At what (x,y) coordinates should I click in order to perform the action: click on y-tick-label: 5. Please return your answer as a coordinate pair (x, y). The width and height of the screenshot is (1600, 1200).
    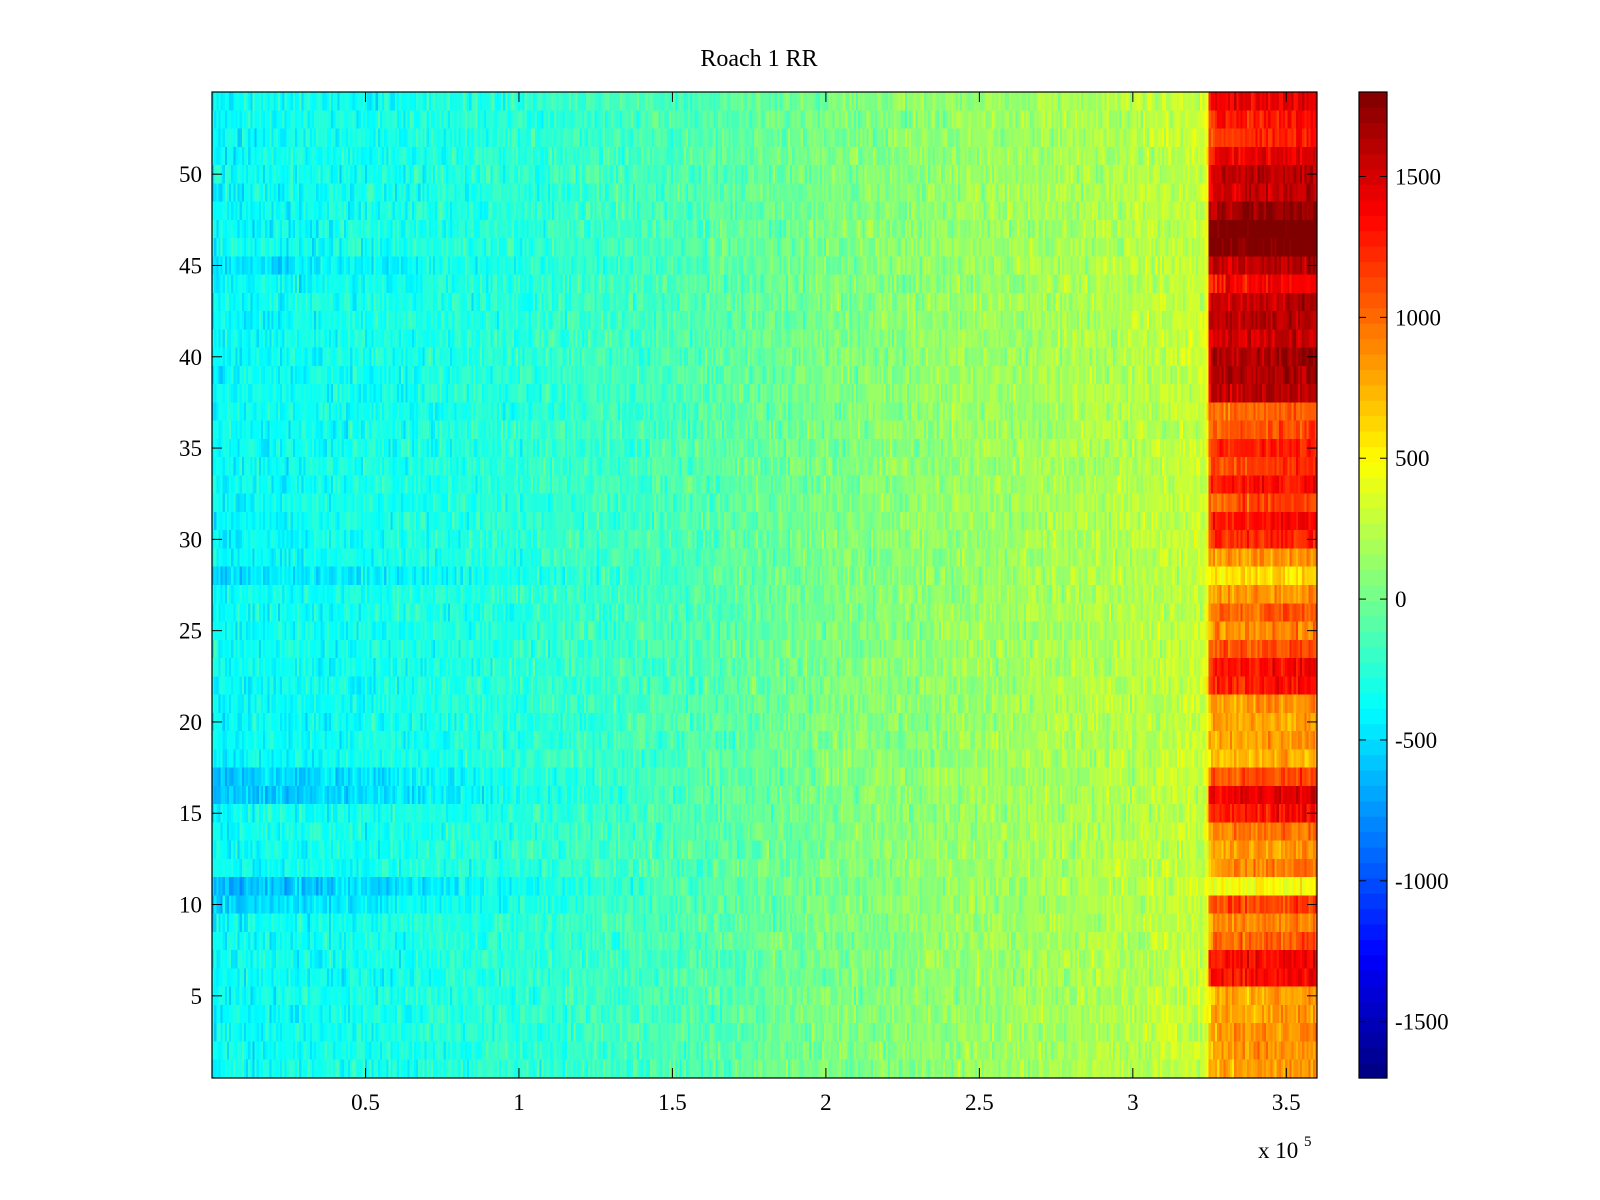
    Looking at the image, I should click on (197, 996).